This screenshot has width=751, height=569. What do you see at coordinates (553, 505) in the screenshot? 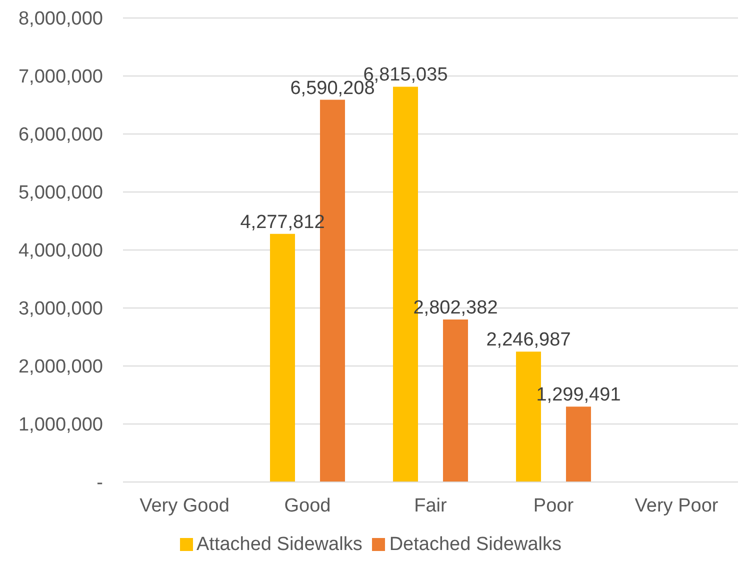
I see `x-tick-label: Poor` at bounding box center [553, 505].